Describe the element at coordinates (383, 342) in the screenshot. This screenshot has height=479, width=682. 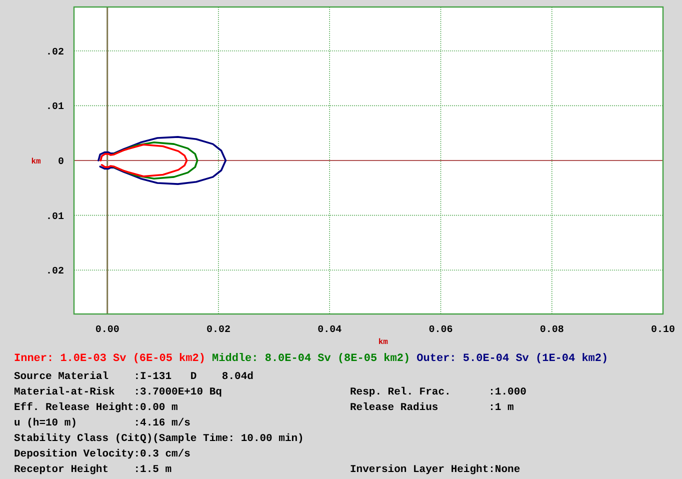
I see `x-axis-title: km` at that location.